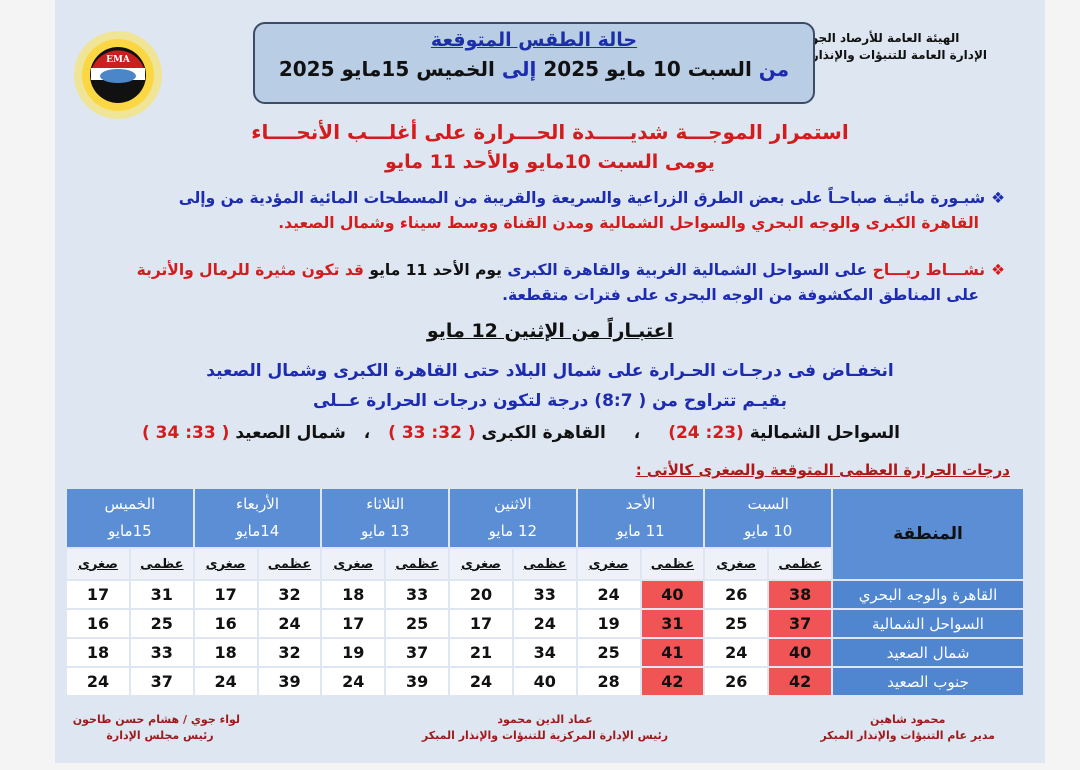 This screenshot has width=1080, height=770. Describe the element at coordinates (513, 504) in the screenshot. I see `day-name: الاثنين` at that location.